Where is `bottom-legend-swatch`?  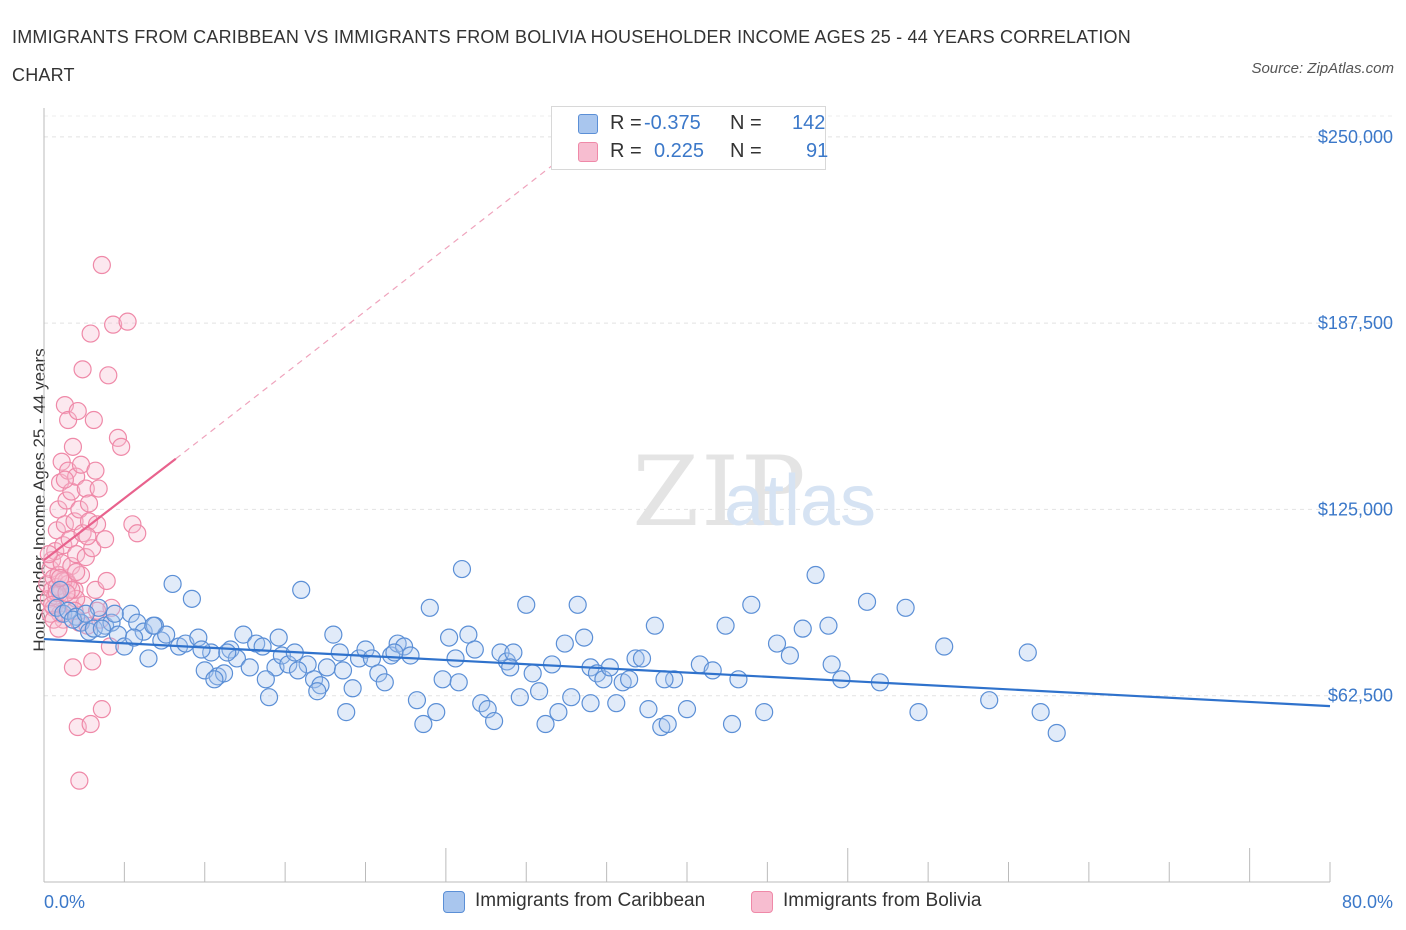
bottom-legend-swatch is located at coordinates (454, 902).